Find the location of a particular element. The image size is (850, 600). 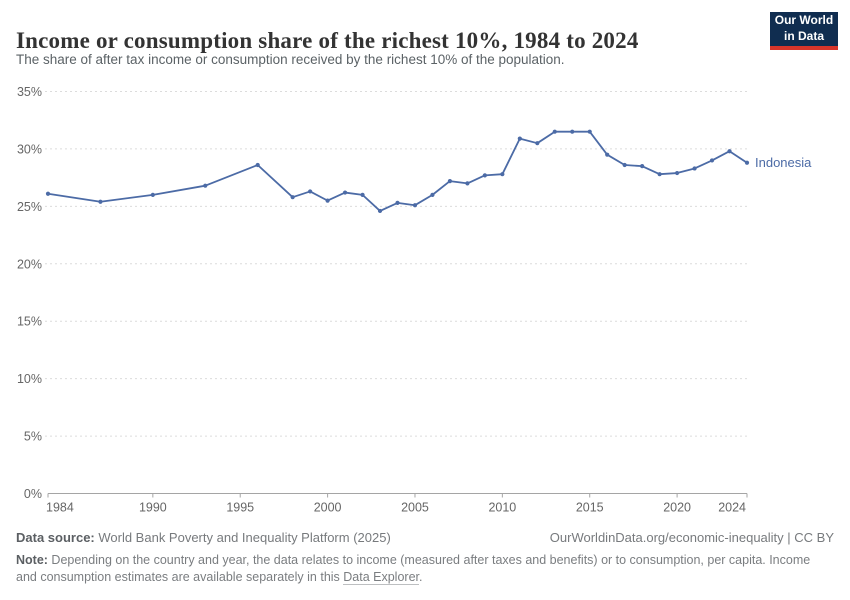

svg-text: 30% is located at coordinates (29, 149).